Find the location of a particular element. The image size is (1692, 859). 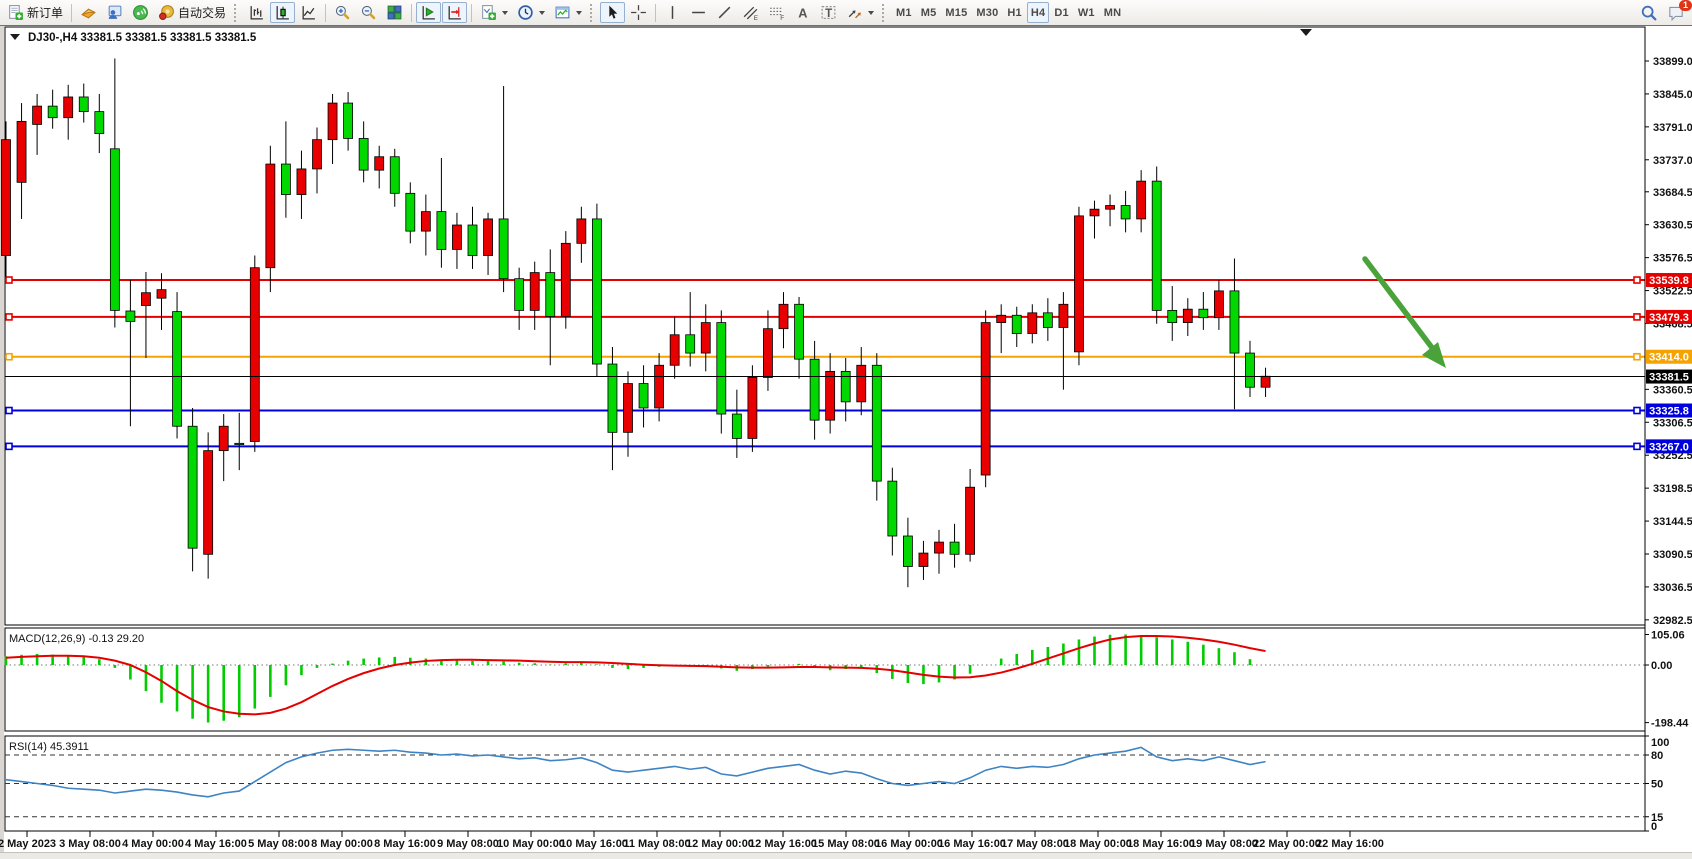

zoom-in-button is located at coordinates (342, 12).